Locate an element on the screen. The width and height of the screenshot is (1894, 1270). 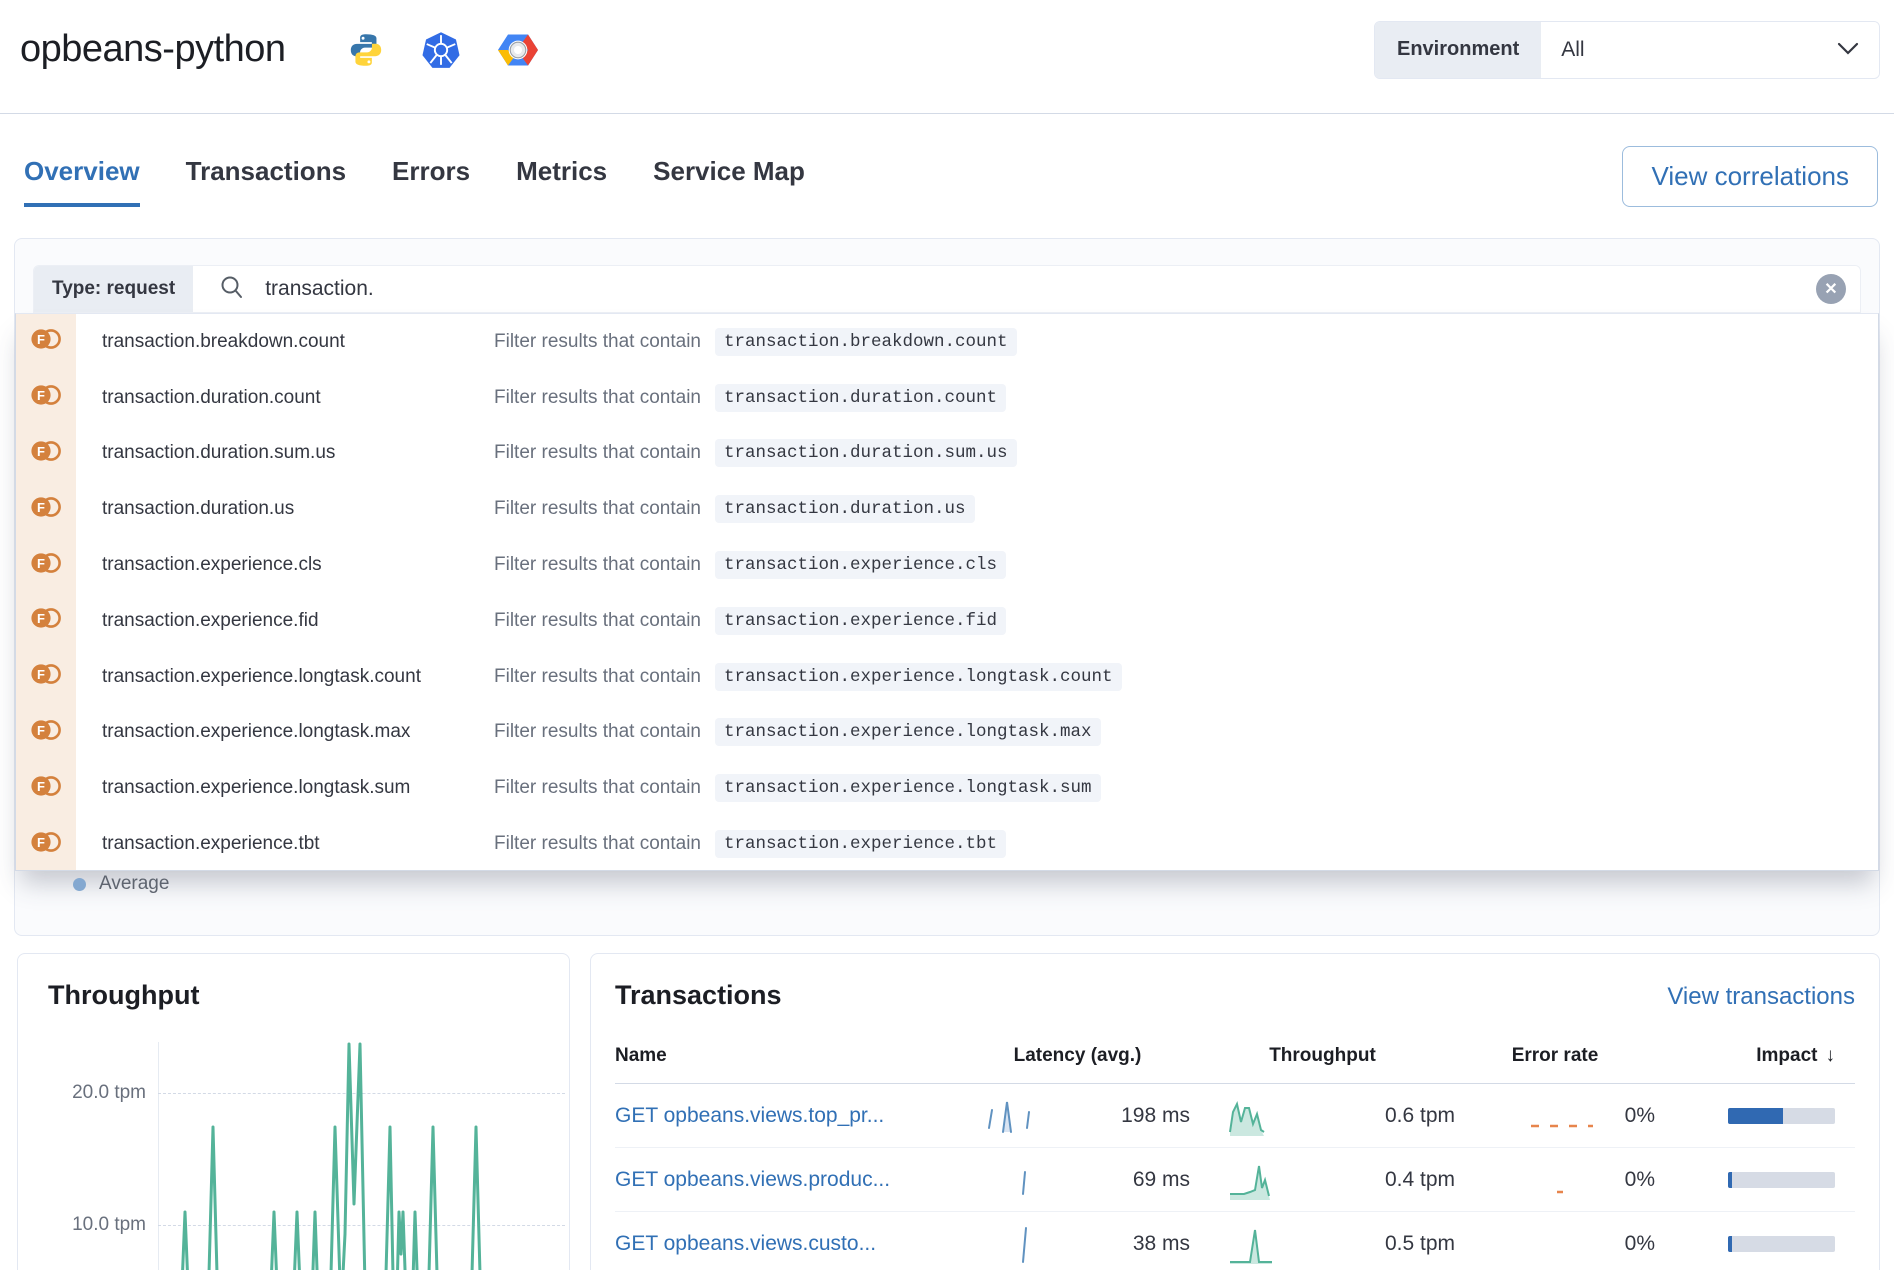
column-header-impact: Impact ↓ is located at coordinates (1795, 1055).